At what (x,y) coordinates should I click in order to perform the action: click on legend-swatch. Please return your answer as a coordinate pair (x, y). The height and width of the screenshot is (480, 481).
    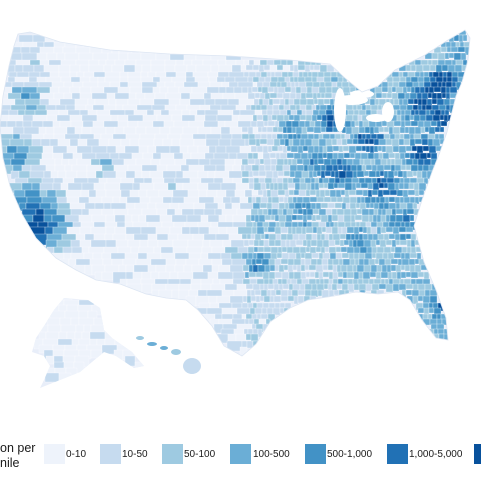
    Looking at the image, I should click on (397, 454).